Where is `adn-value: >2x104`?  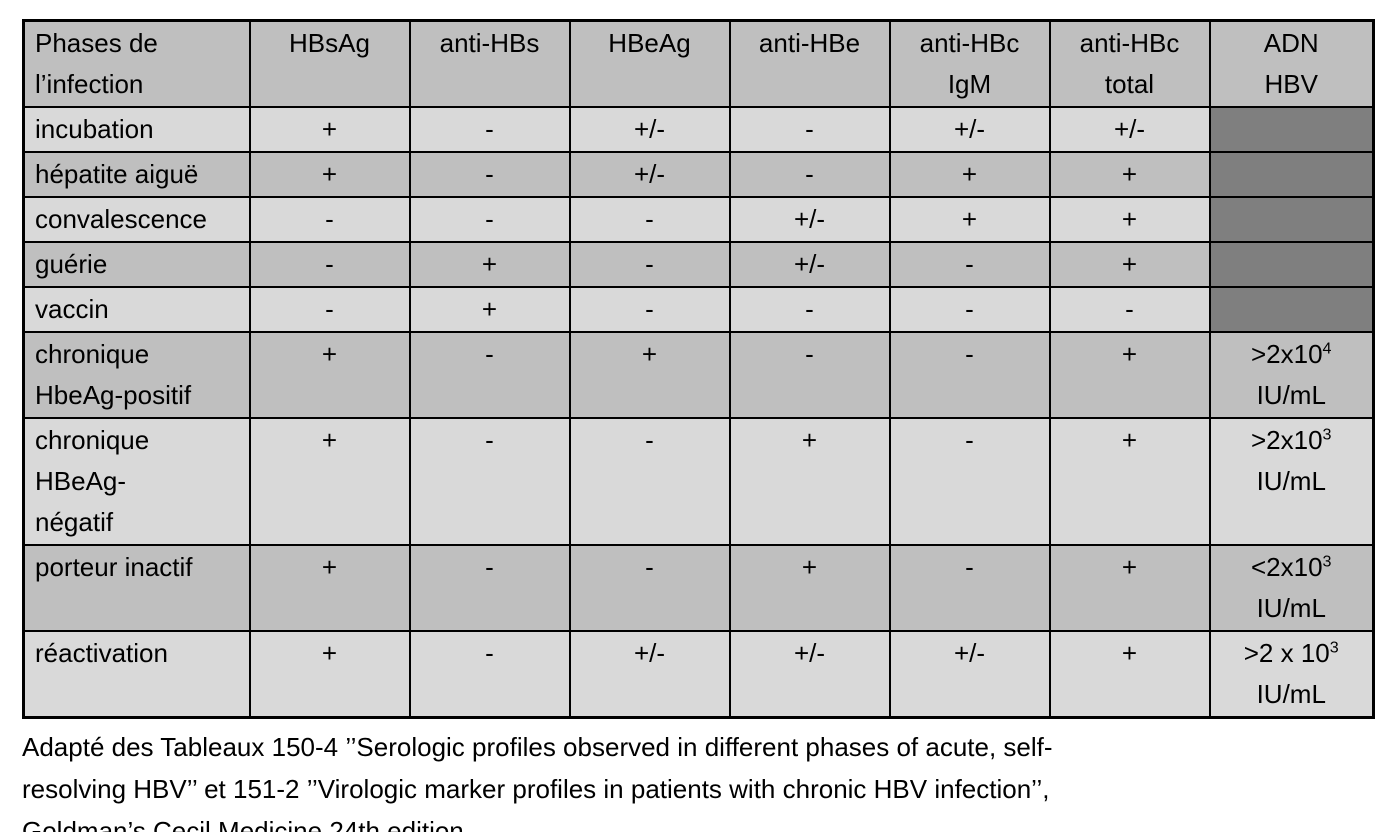
adn-value: >2x104 is located at coordinates (1291, 354).